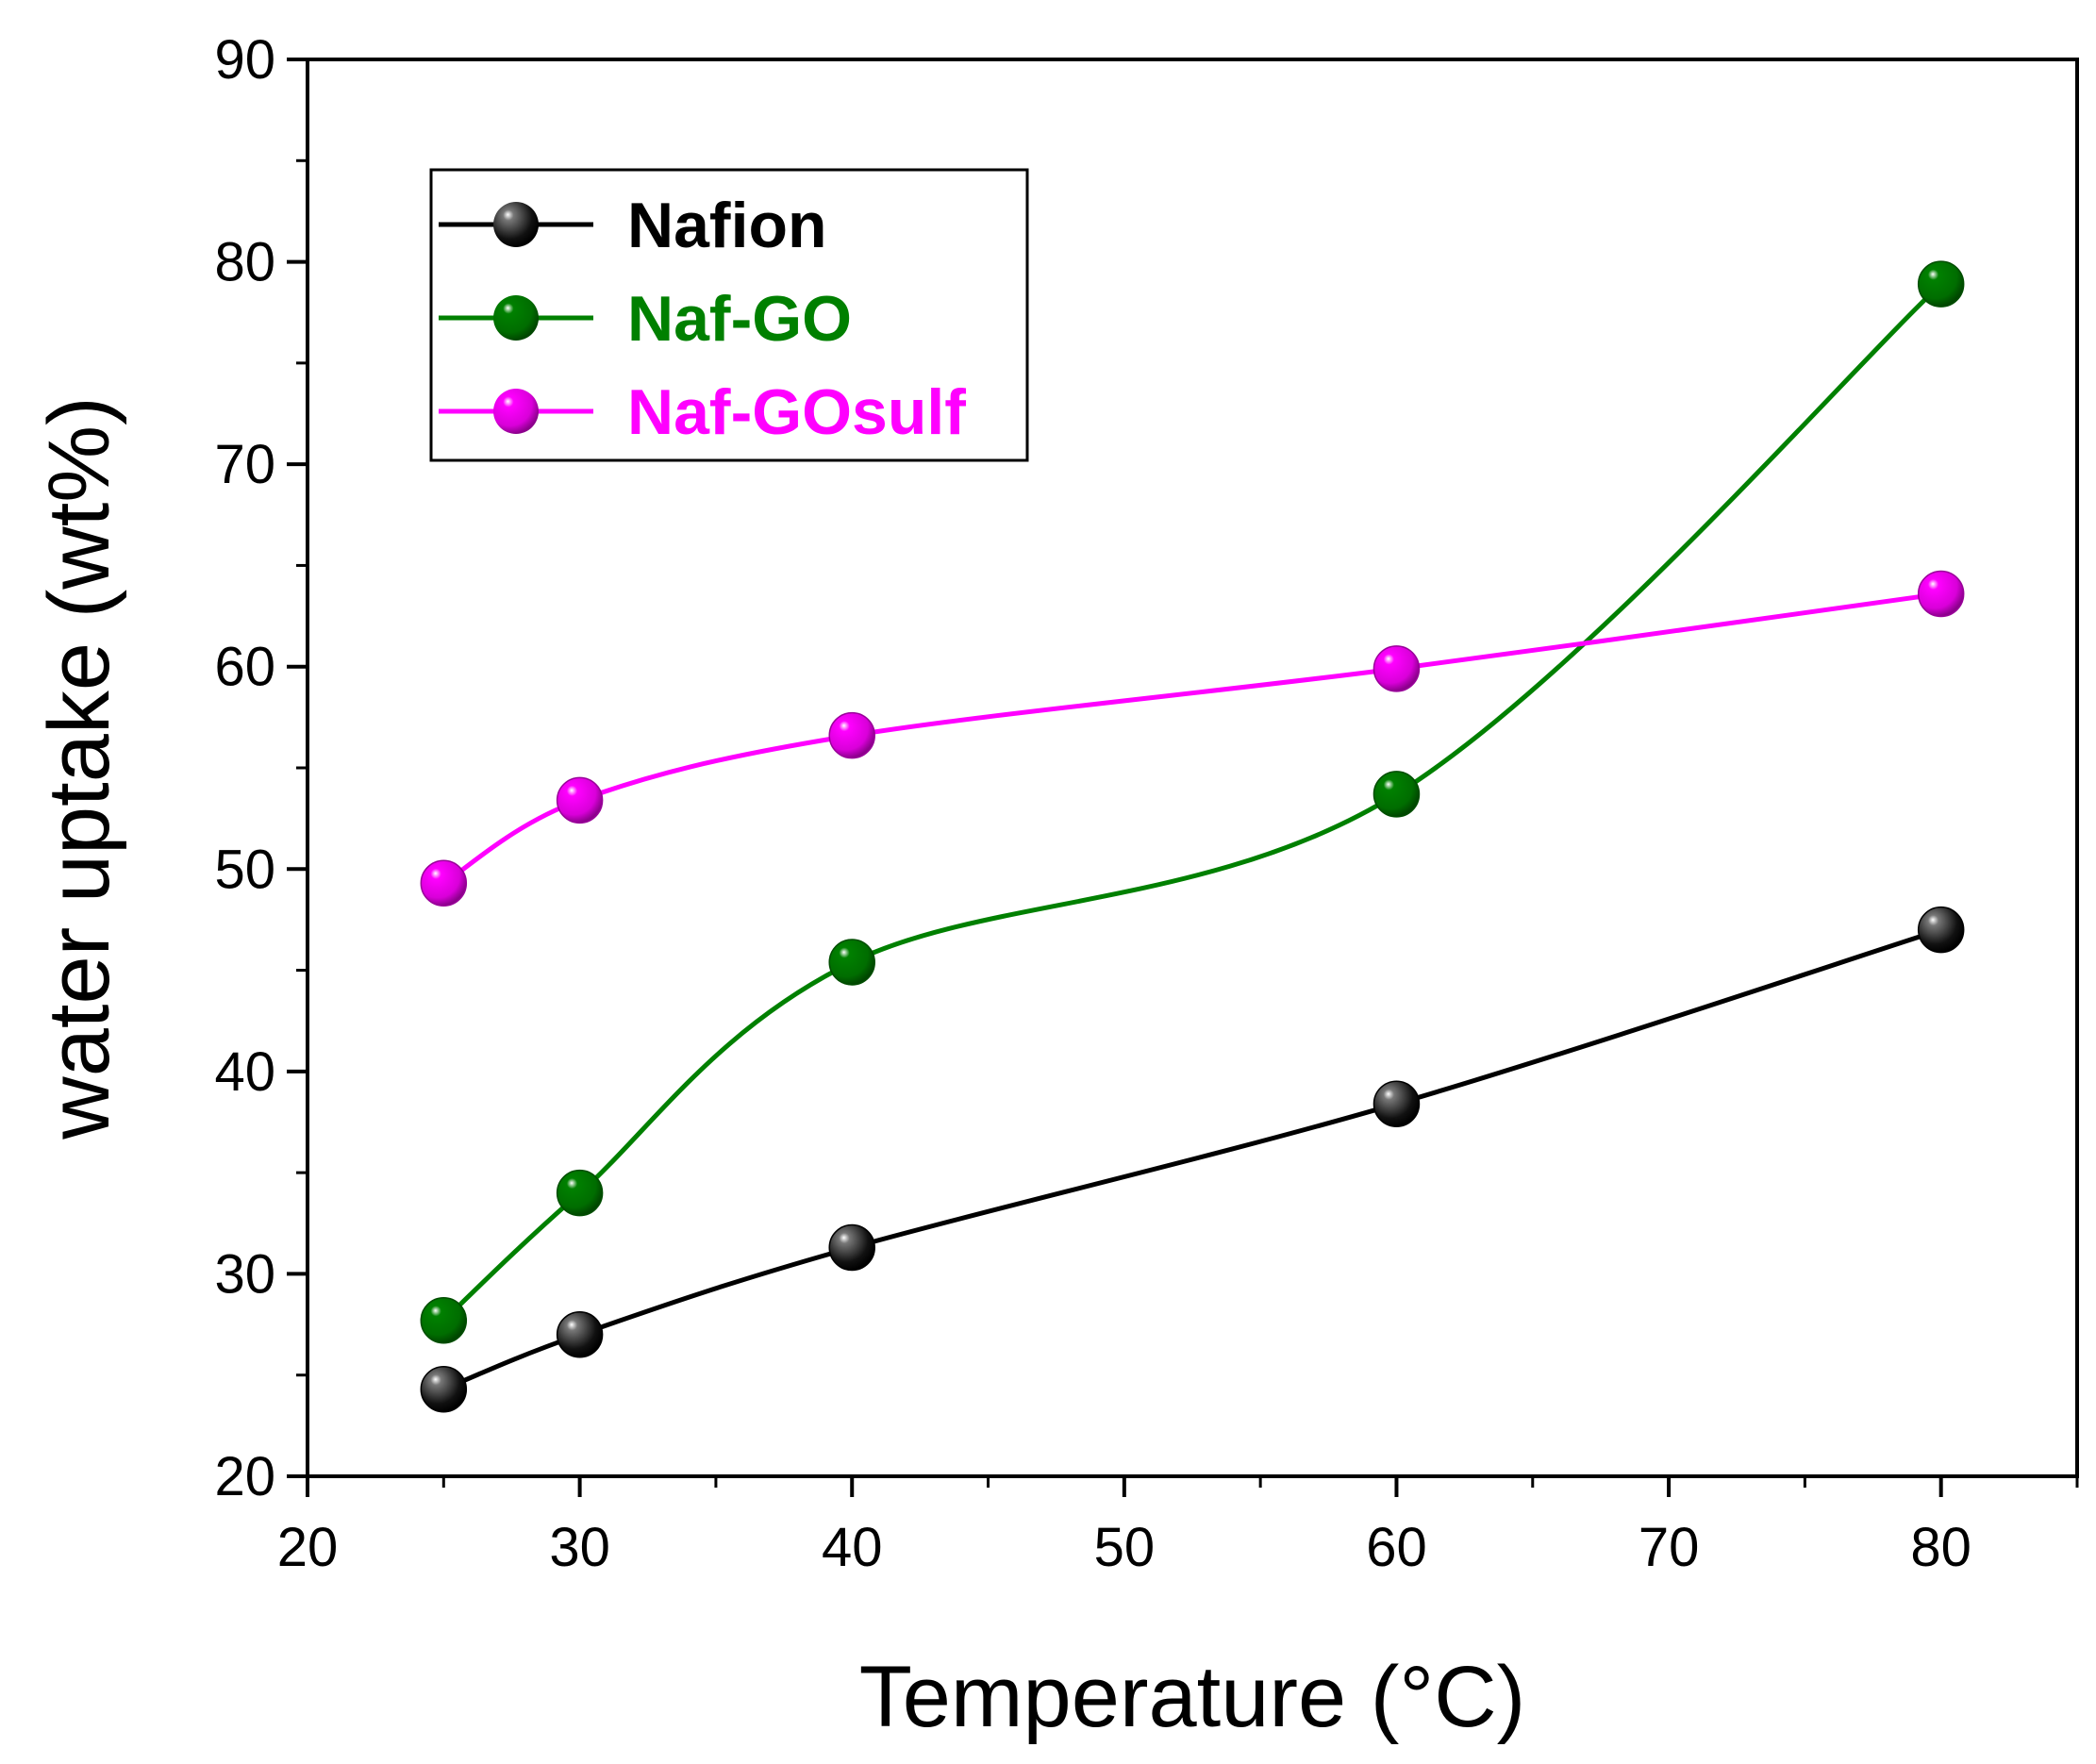 The height and width of the screenshot is (1764, 2096). What do you see at coordinates (244, 1072) in the screenshot?
I see `y-tick-label: 40` at bounding box center [244, 1072].